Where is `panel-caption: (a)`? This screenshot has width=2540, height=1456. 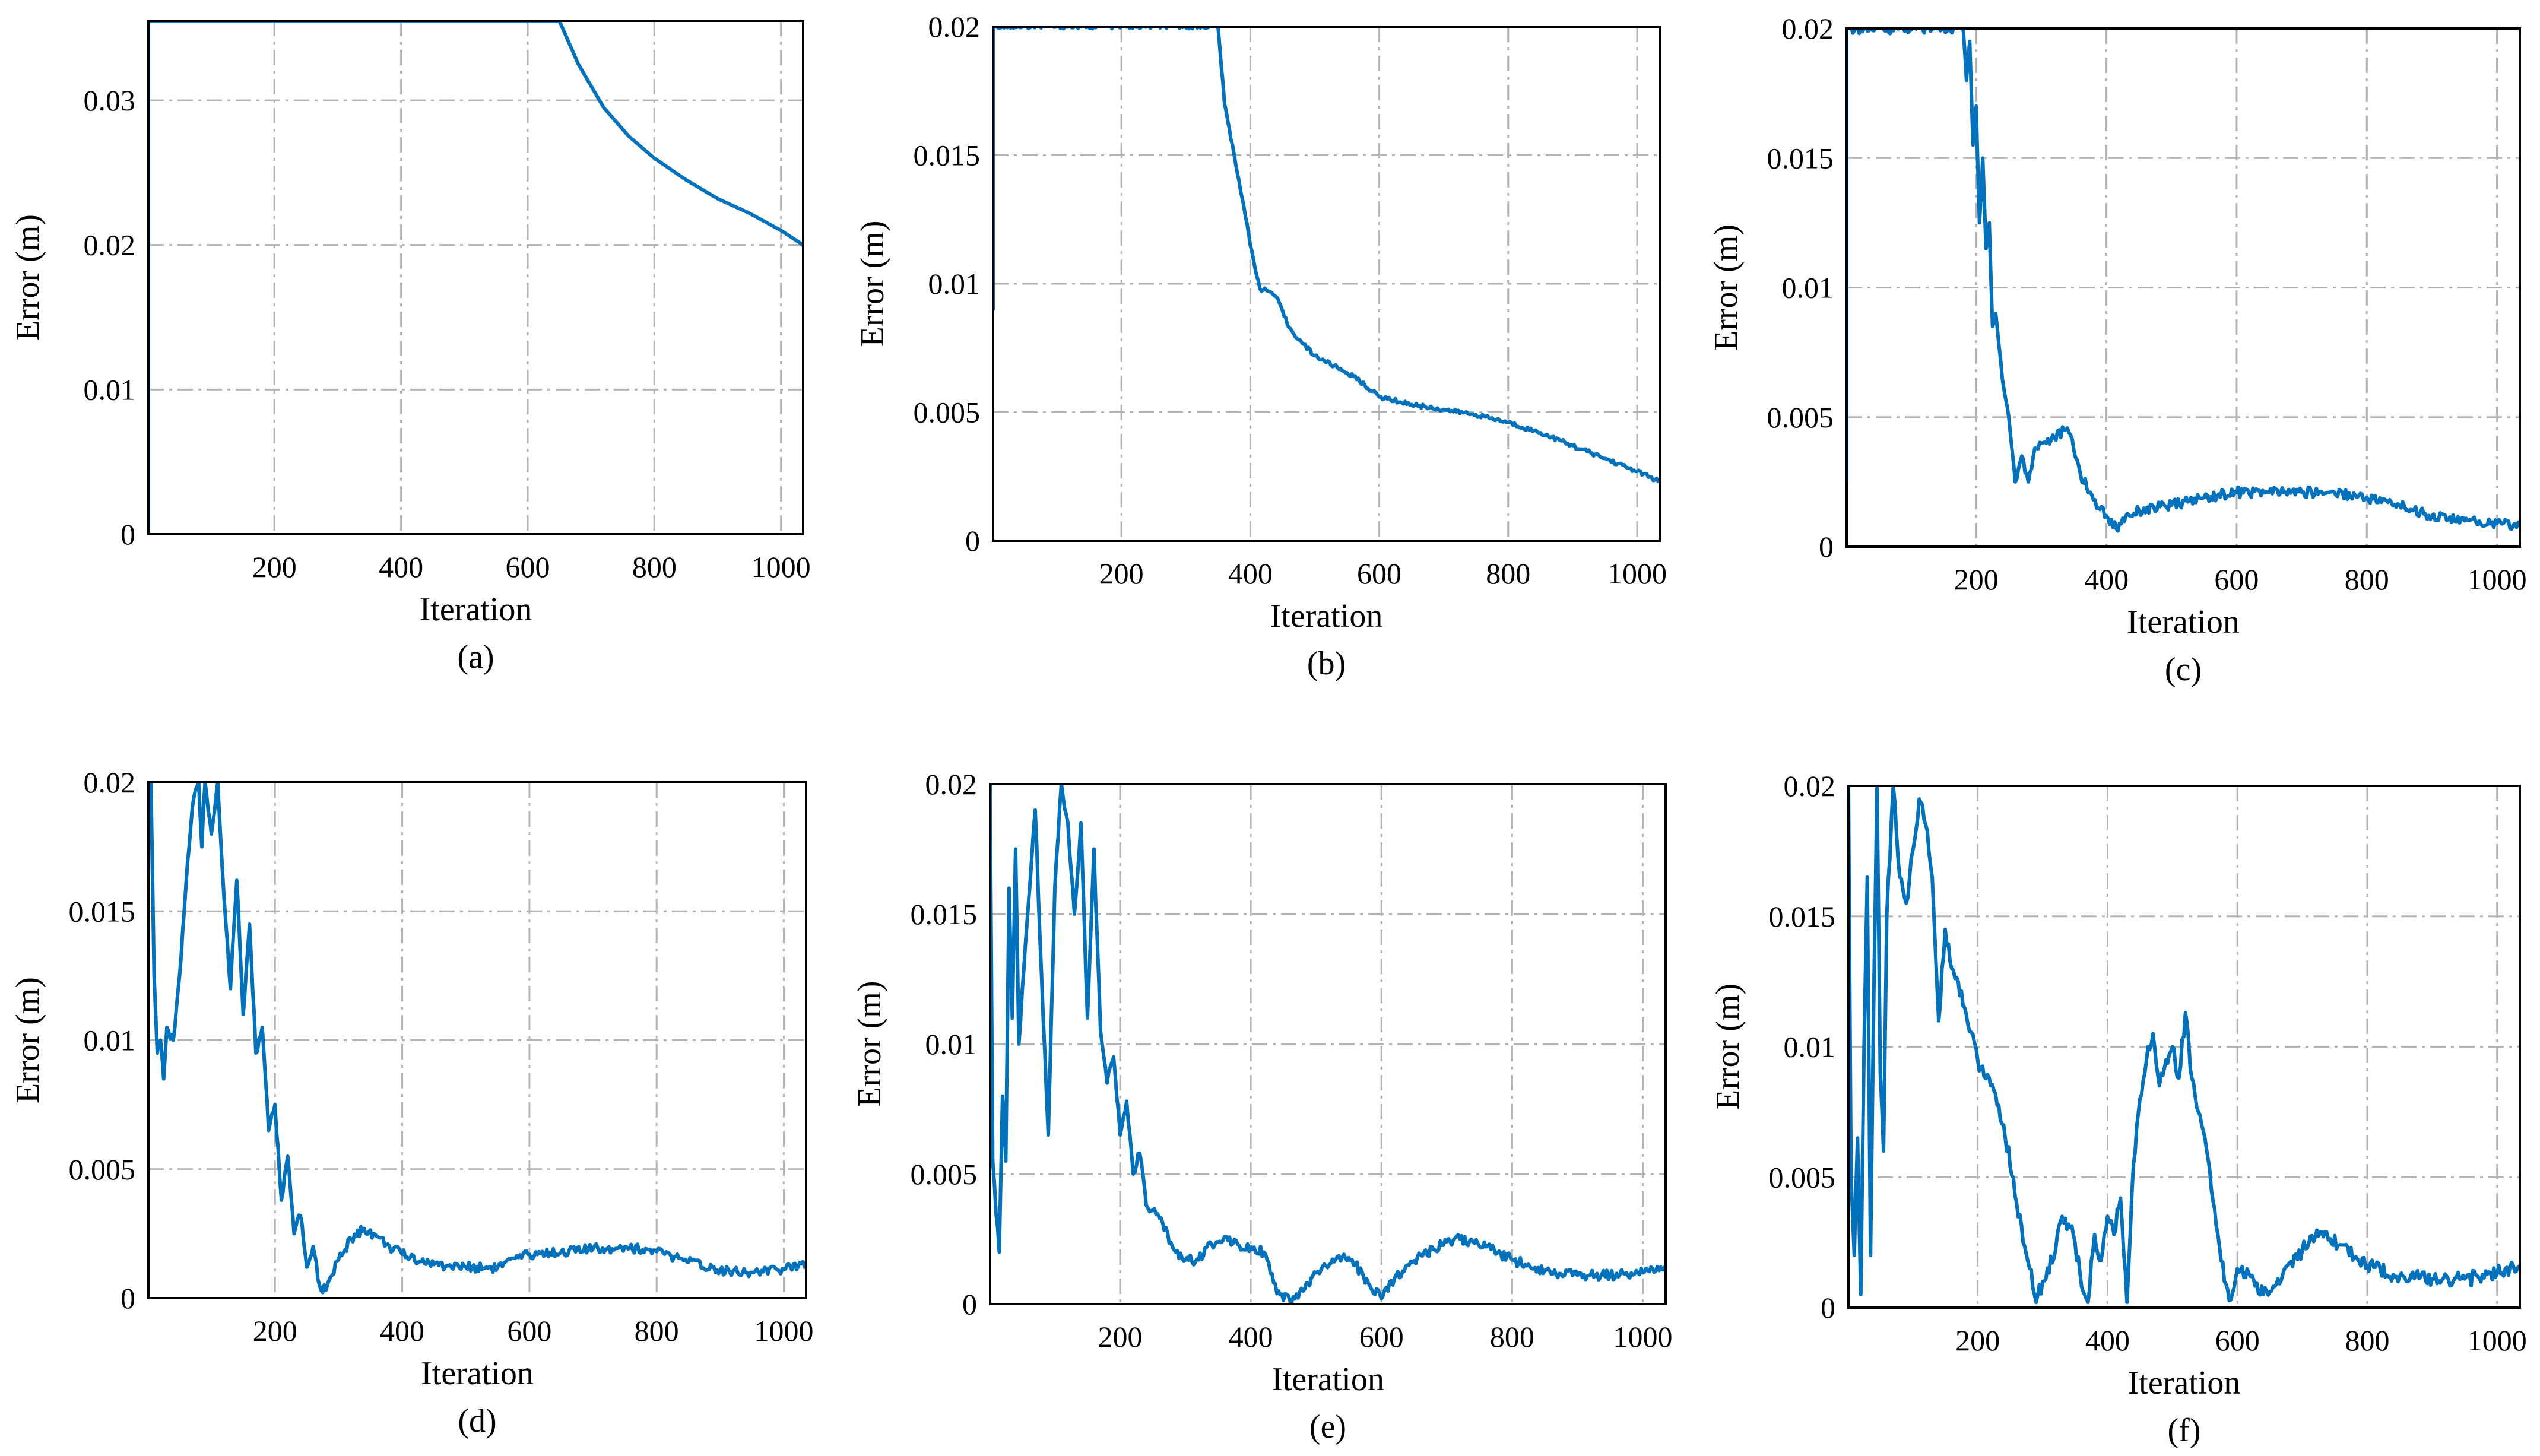
panel-caption: (a) is located at coordinates (475, 657).